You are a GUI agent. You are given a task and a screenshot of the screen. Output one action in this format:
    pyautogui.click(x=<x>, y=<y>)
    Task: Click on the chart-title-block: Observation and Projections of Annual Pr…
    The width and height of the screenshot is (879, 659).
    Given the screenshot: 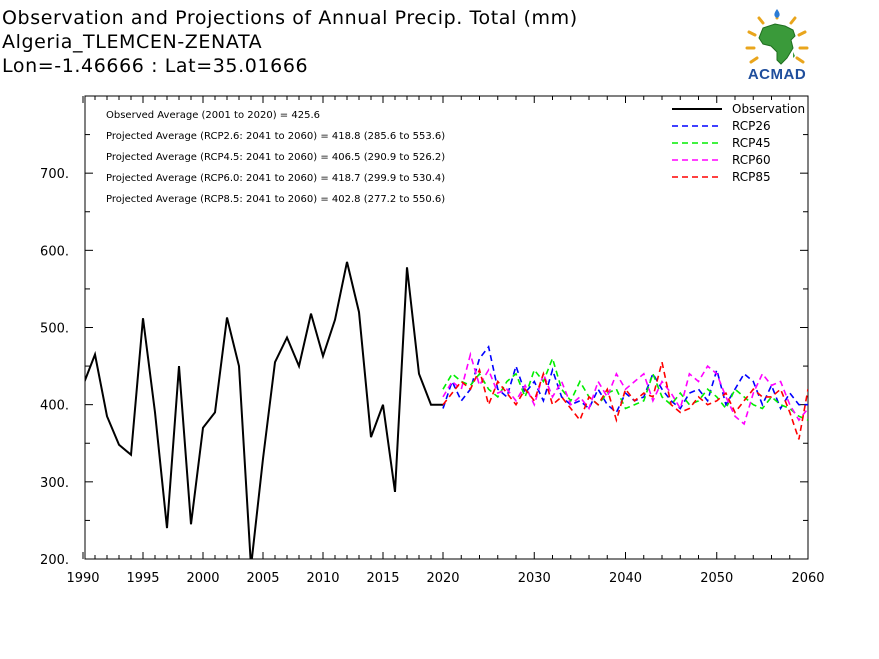 What is the action you would take?
    pyautogui.click(x=290, y=42)
    